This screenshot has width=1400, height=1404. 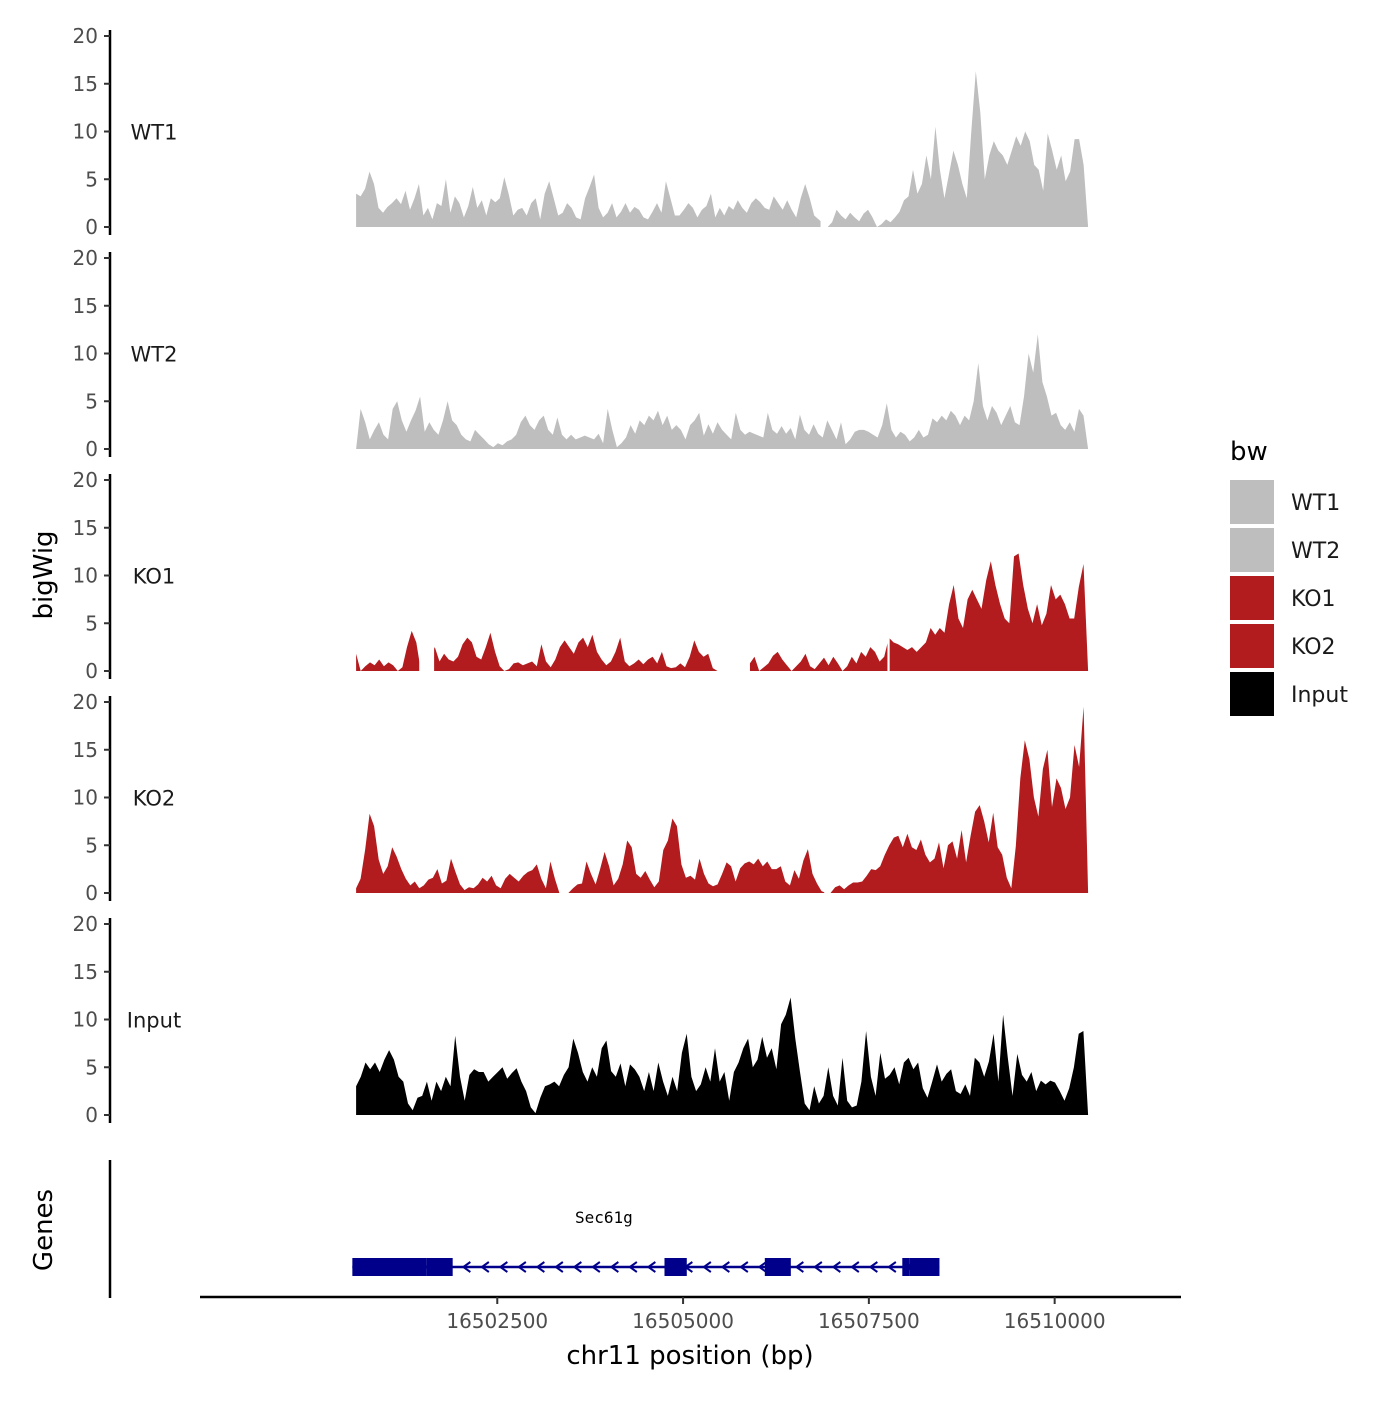 What do you see at coordinates (154, 799) in the screenshot?
I see `track-label: KO2` at bounding box center [154, 799].